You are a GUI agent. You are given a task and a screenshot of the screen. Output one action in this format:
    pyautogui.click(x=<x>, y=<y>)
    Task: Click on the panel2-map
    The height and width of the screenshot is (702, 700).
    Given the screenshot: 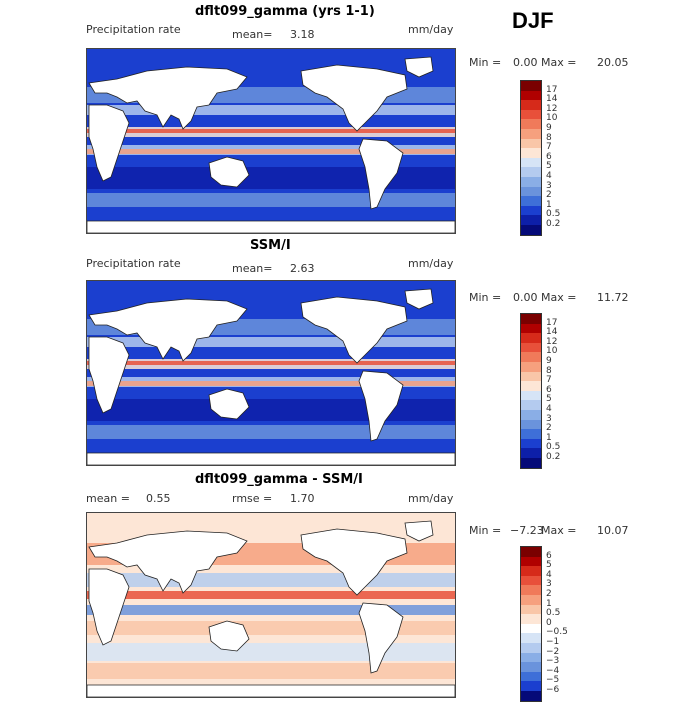 What is the action you would take?
    pyautogui.click(x=271, y=373)
    